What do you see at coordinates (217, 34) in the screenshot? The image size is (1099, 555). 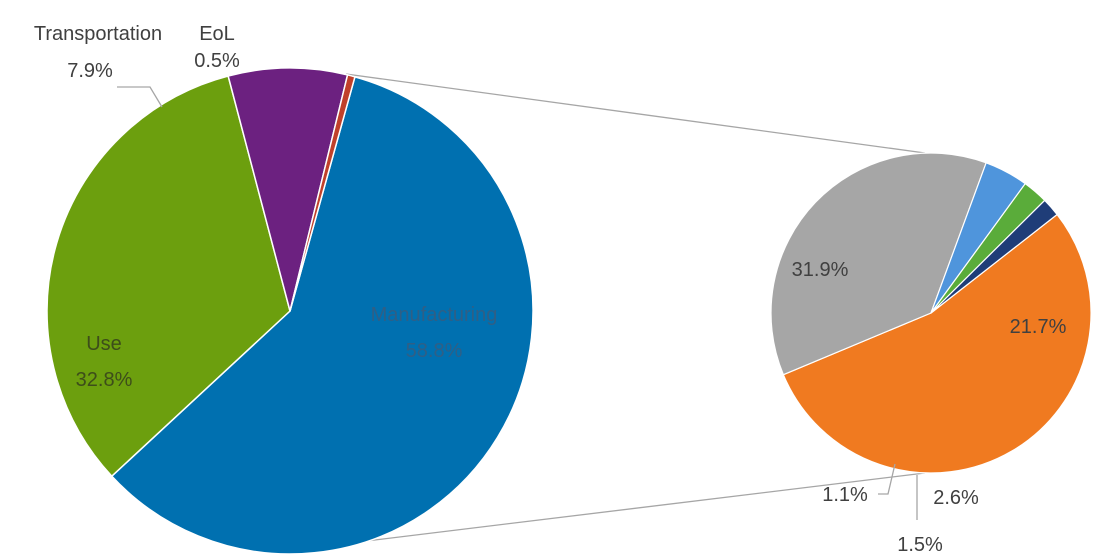 I see `label-eol-name: EoL` at bounding box center [217, 34].